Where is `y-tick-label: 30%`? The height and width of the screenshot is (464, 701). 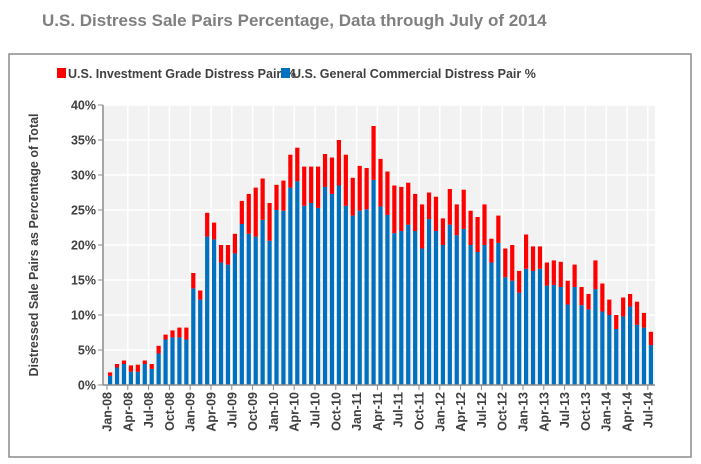 y-tick-label: 30% is located at coordinates (83, 176).